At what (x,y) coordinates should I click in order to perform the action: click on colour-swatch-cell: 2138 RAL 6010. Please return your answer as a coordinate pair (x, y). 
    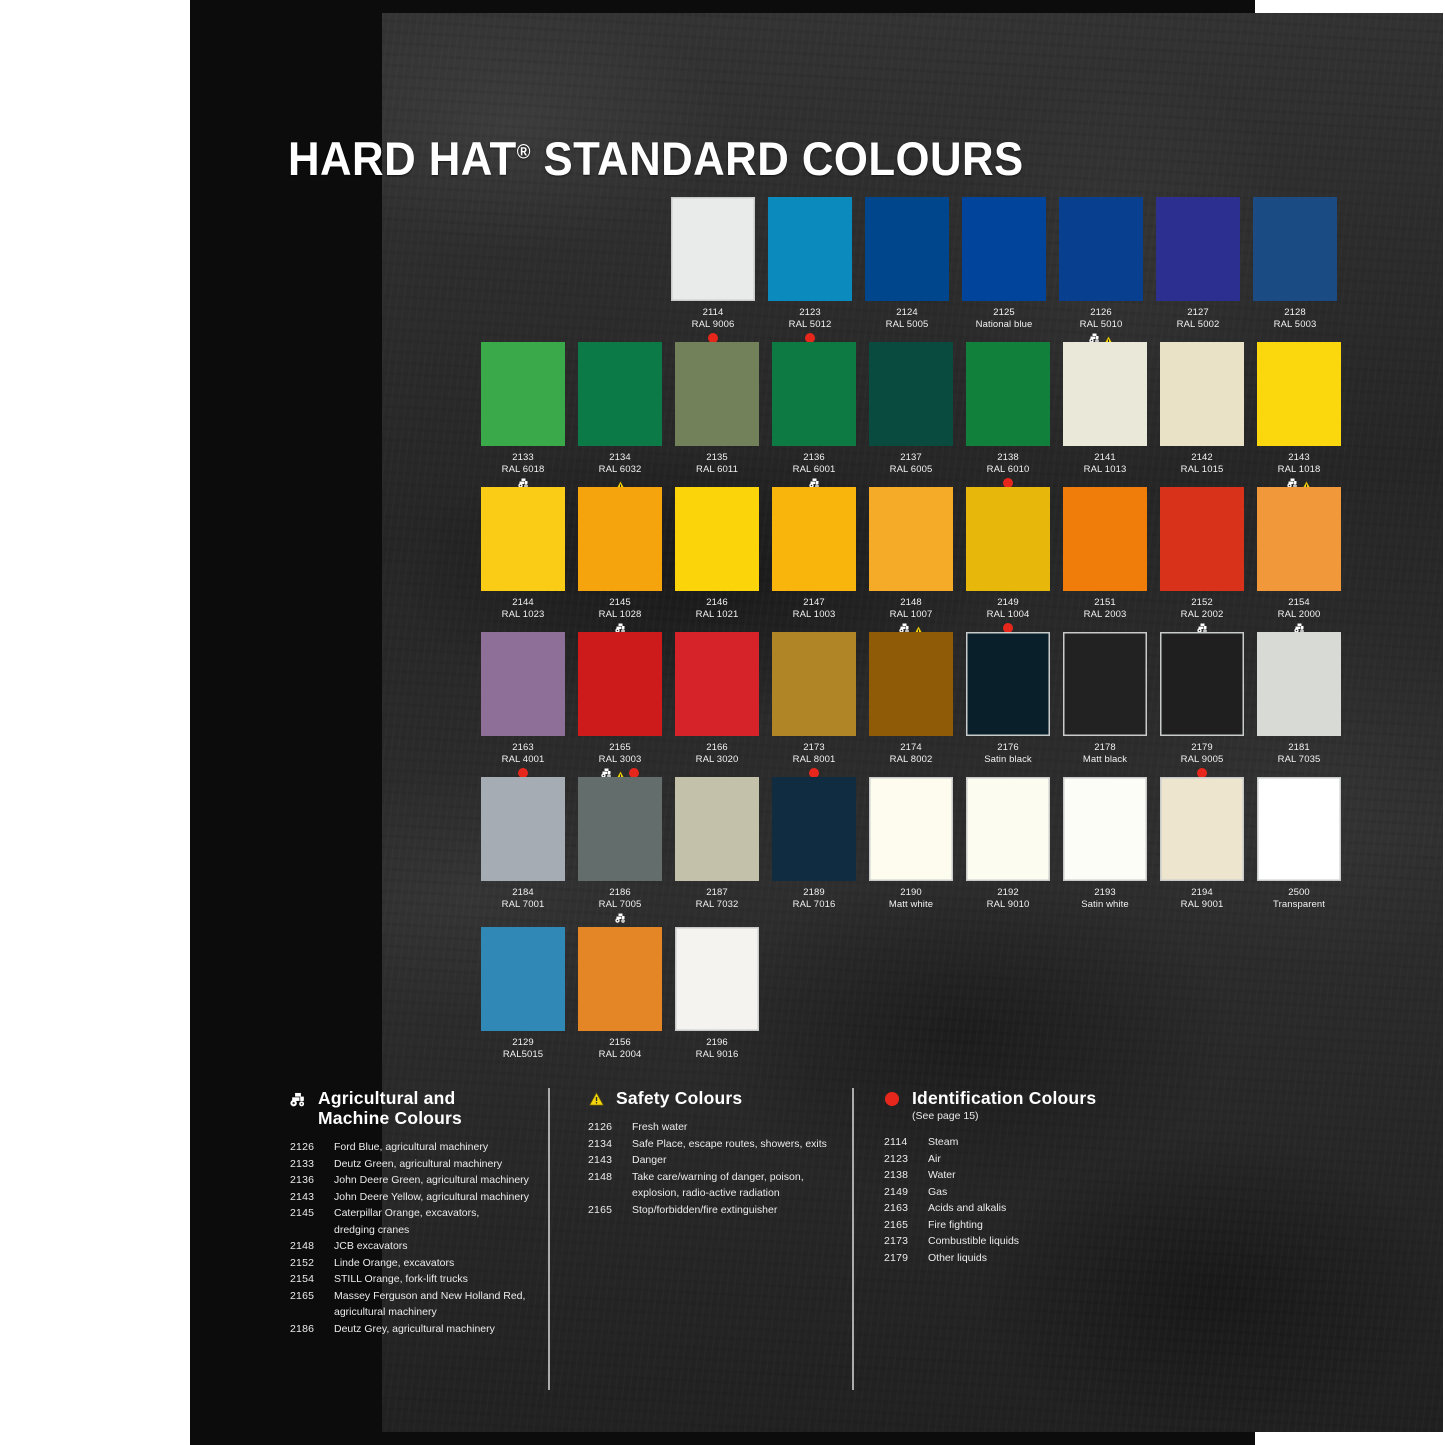
    Looking at the image, I should click on (1008, 415).